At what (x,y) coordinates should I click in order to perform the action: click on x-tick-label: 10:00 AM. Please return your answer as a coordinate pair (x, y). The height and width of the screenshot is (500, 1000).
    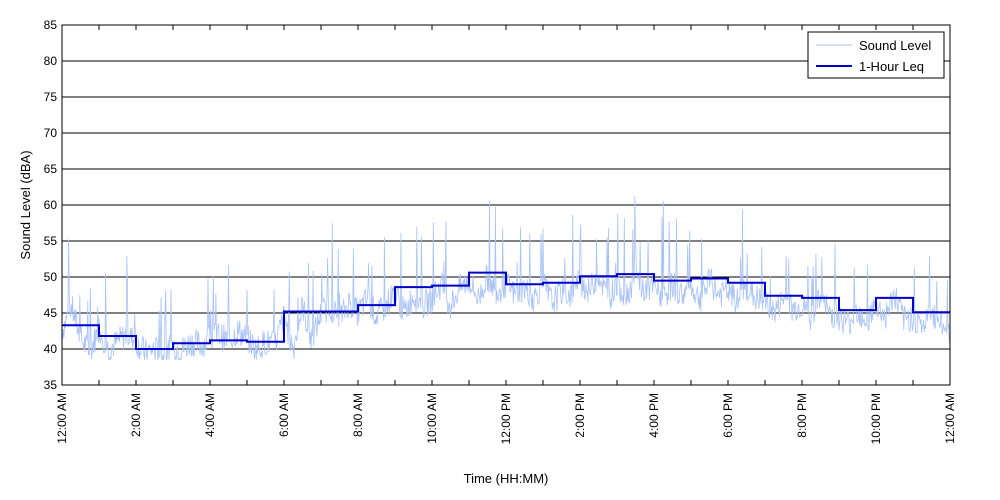
    Looking at the image, I should click on (432, 418).